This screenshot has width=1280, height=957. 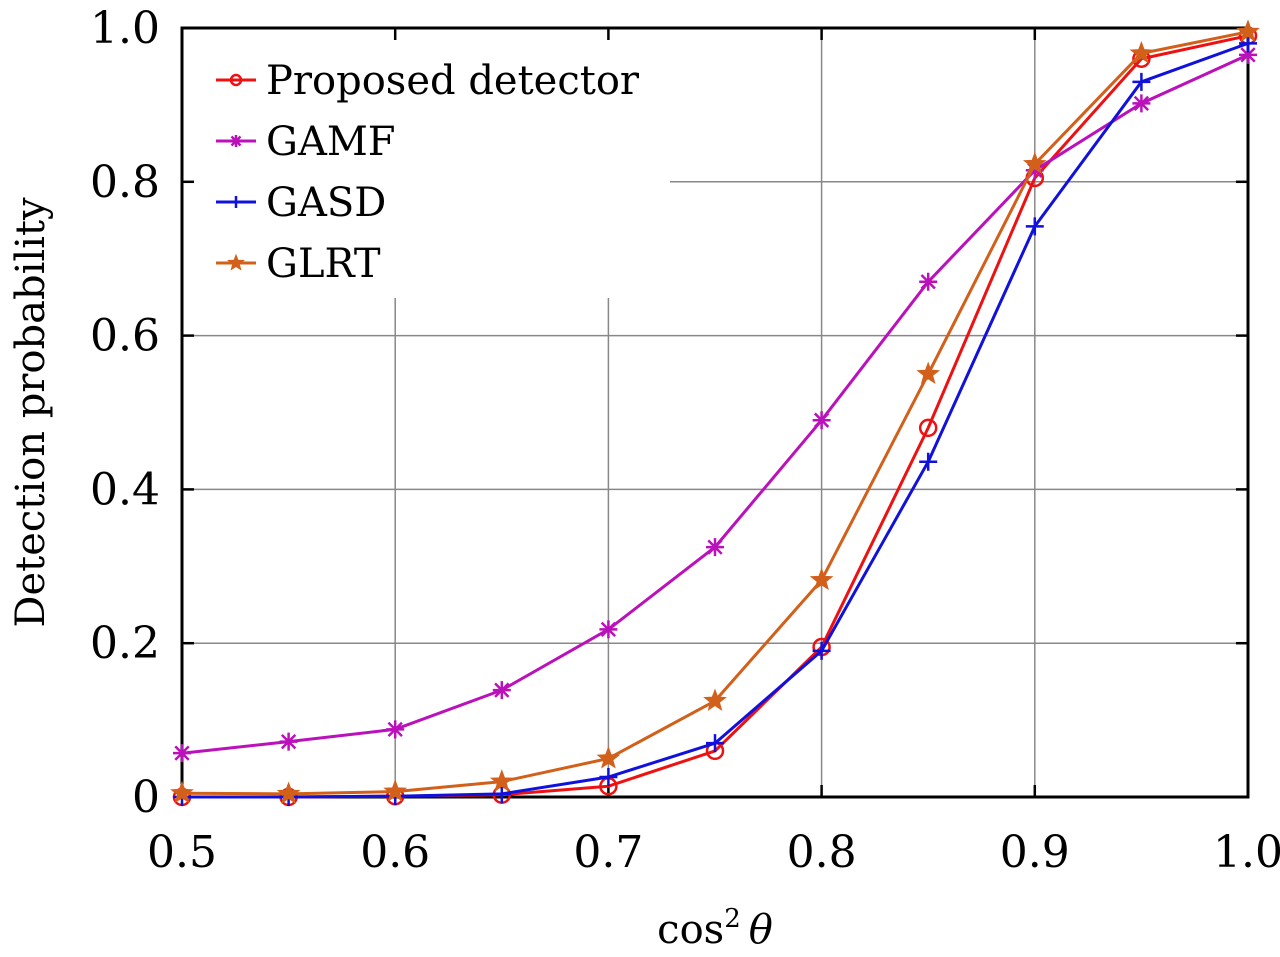 I want to click on legend-label: GAMF, so click(x=331, y=142).